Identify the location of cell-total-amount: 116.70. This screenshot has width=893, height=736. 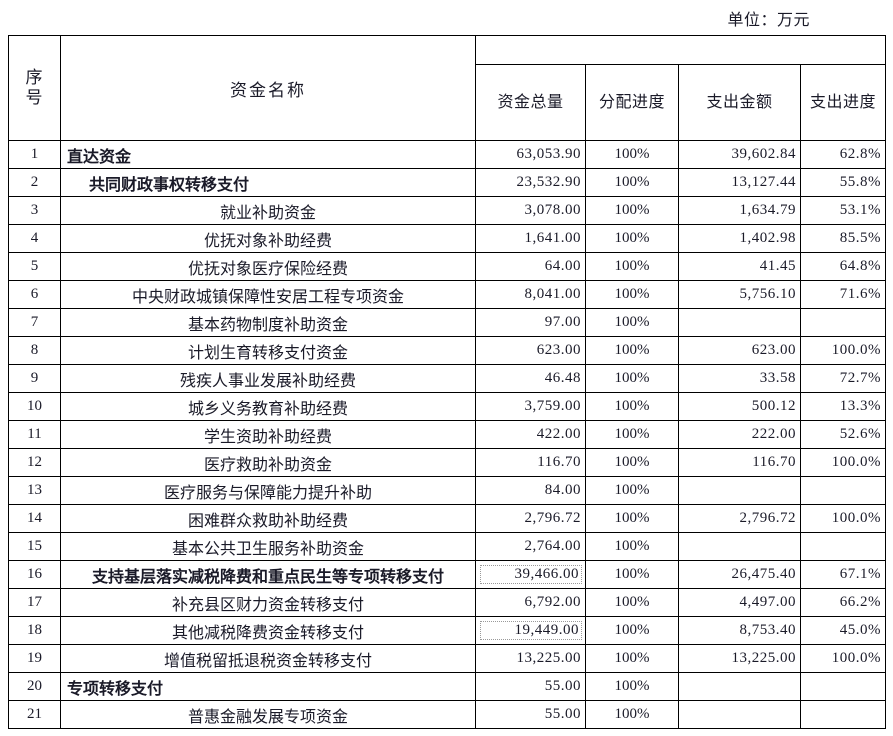
(530, 462).